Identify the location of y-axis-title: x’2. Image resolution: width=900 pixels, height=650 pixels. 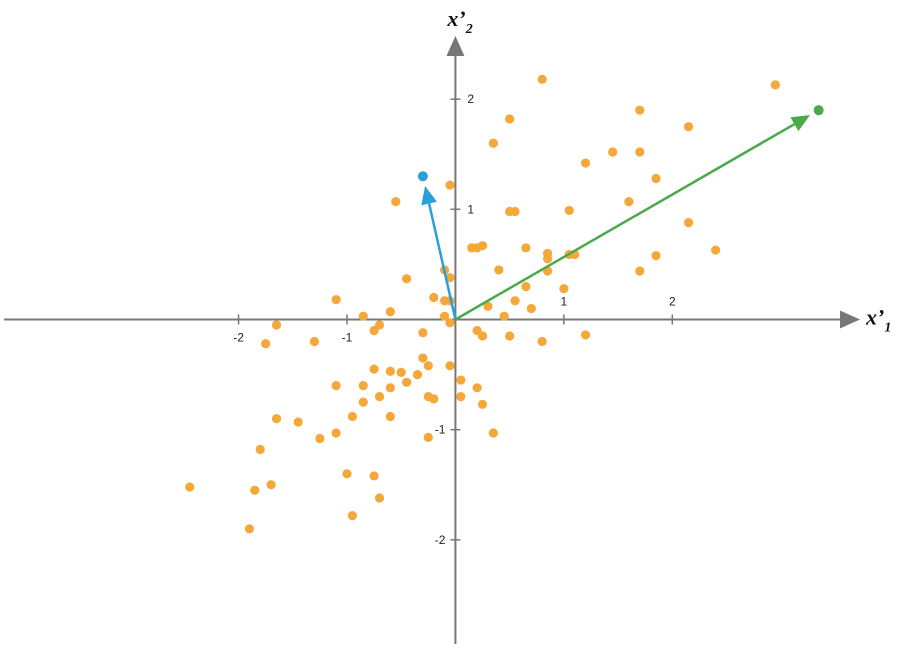
(459, 21).